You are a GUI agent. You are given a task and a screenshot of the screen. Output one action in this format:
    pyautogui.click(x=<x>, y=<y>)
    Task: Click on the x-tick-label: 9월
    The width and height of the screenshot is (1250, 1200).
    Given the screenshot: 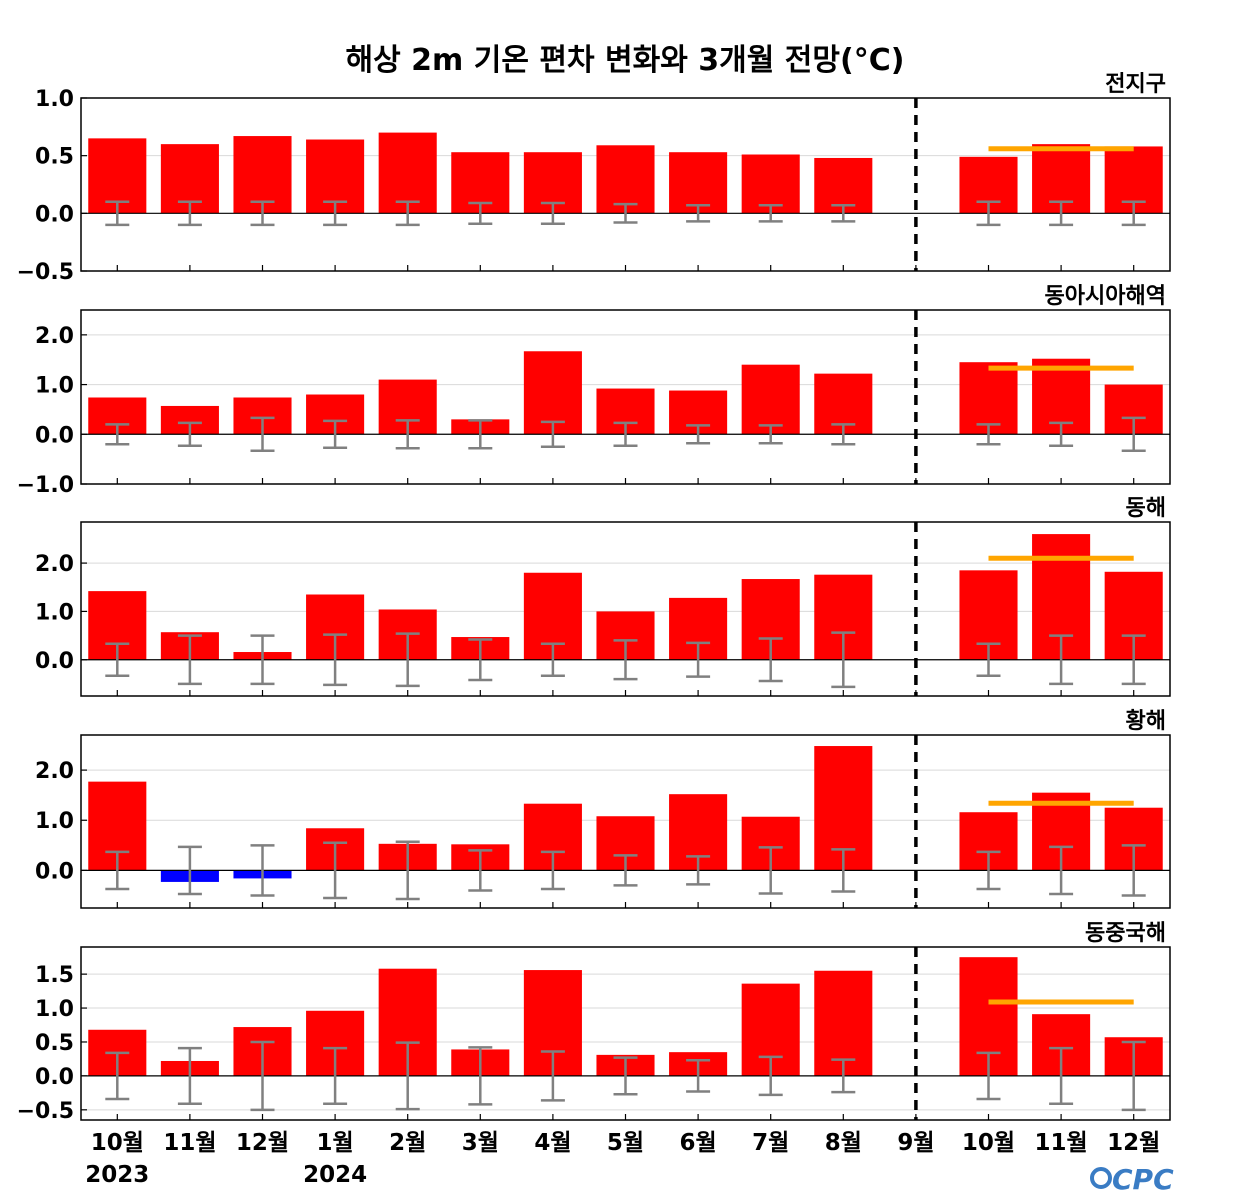 What is the action you would take?
    pyautogui.click(x=915, y=1143)
    